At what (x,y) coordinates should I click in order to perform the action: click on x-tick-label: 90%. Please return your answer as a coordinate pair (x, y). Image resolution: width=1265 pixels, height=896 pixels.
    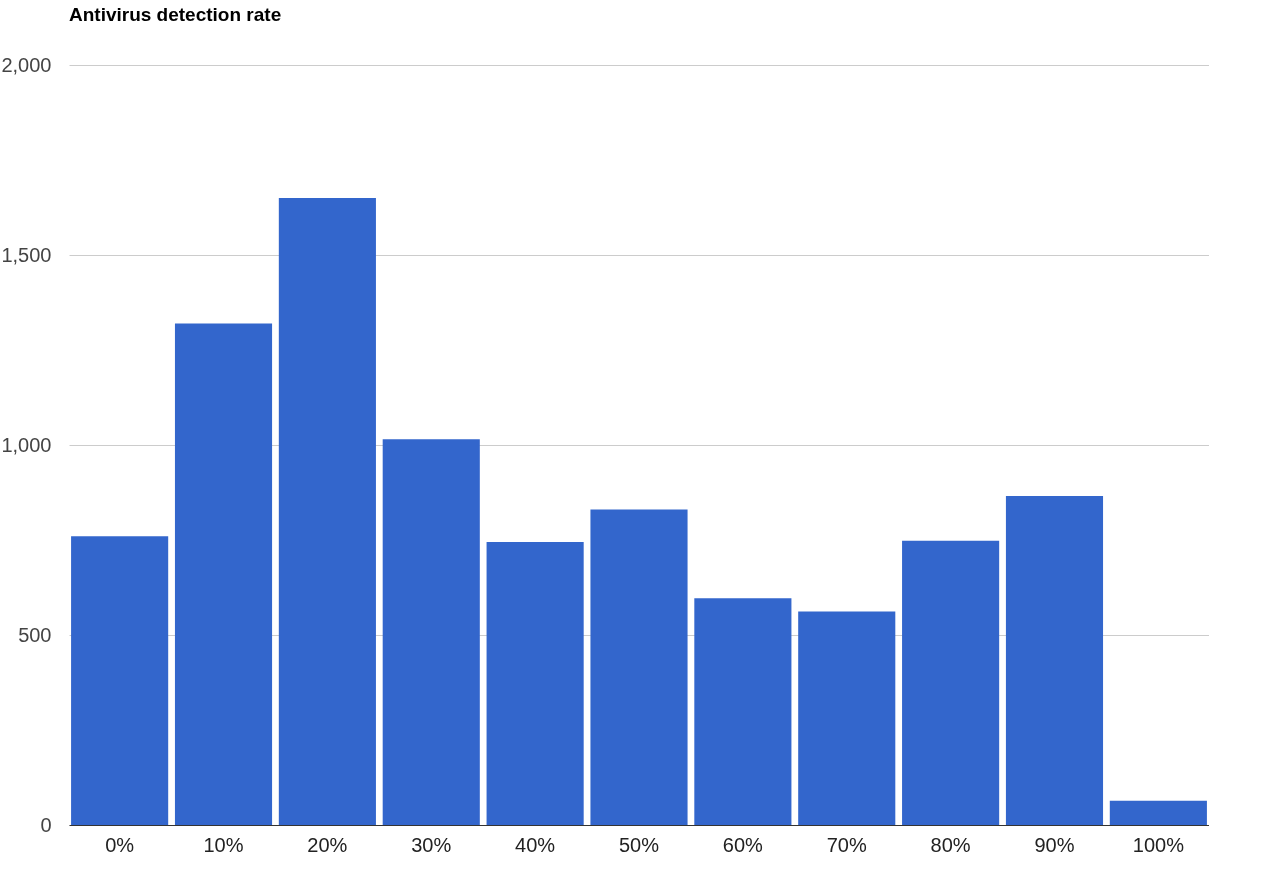
    Looking at the image, I should click on (1054, 844).